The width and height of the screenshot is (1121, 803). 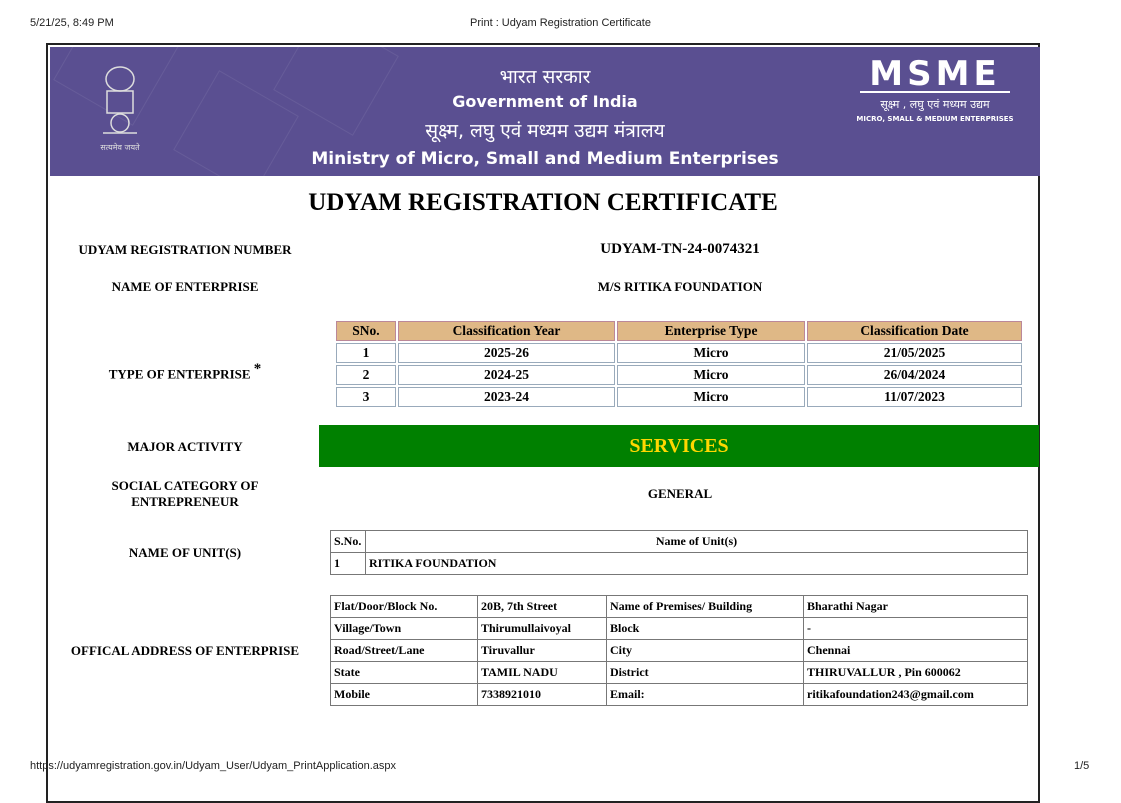 What do you see at coordinates (506, 353) in the screenshot?
I see `cell: 2025-26` at bounding box center [506, 353].